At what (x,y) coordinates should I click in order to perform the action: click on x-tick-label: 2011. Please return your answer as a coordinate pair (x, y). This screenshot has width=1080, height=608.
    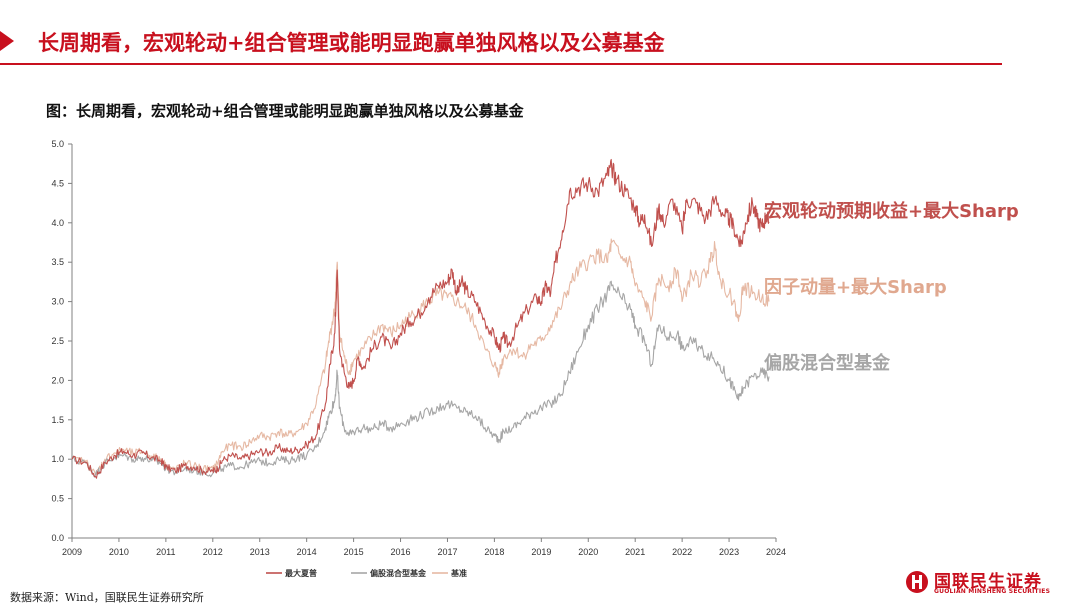
    Looking at the image, I should click on (165, 552).